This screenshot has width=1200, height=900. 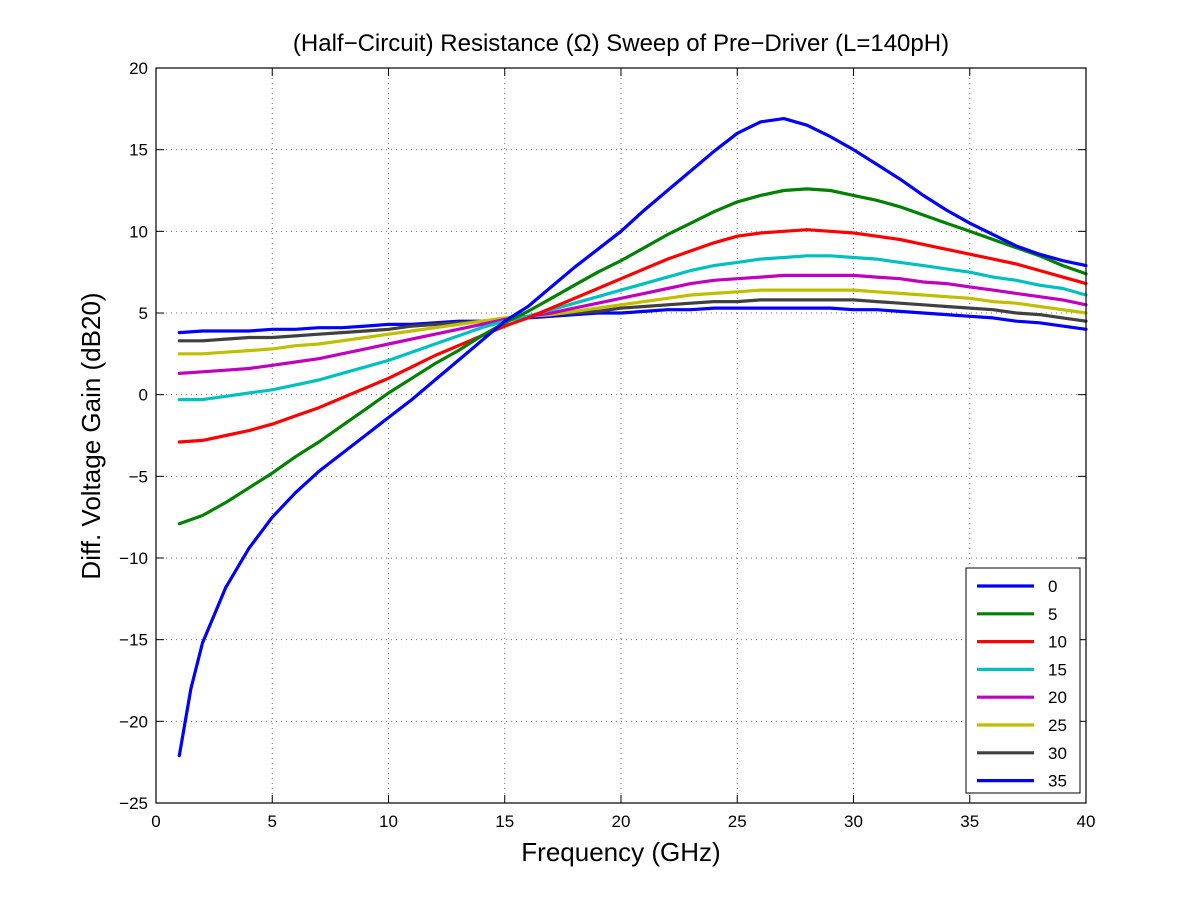 I want to click on y-tick-label: 10, so click(x=138, y=231).